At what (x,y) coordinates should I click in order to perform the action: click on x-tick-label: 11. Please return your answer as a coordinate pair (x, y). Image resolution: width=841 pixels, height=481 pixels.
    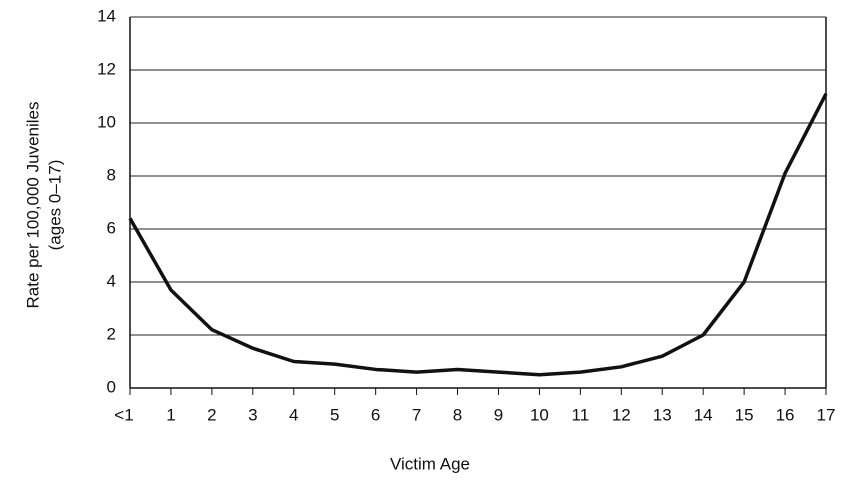
    Looking at the image, I should click on (581, 414).